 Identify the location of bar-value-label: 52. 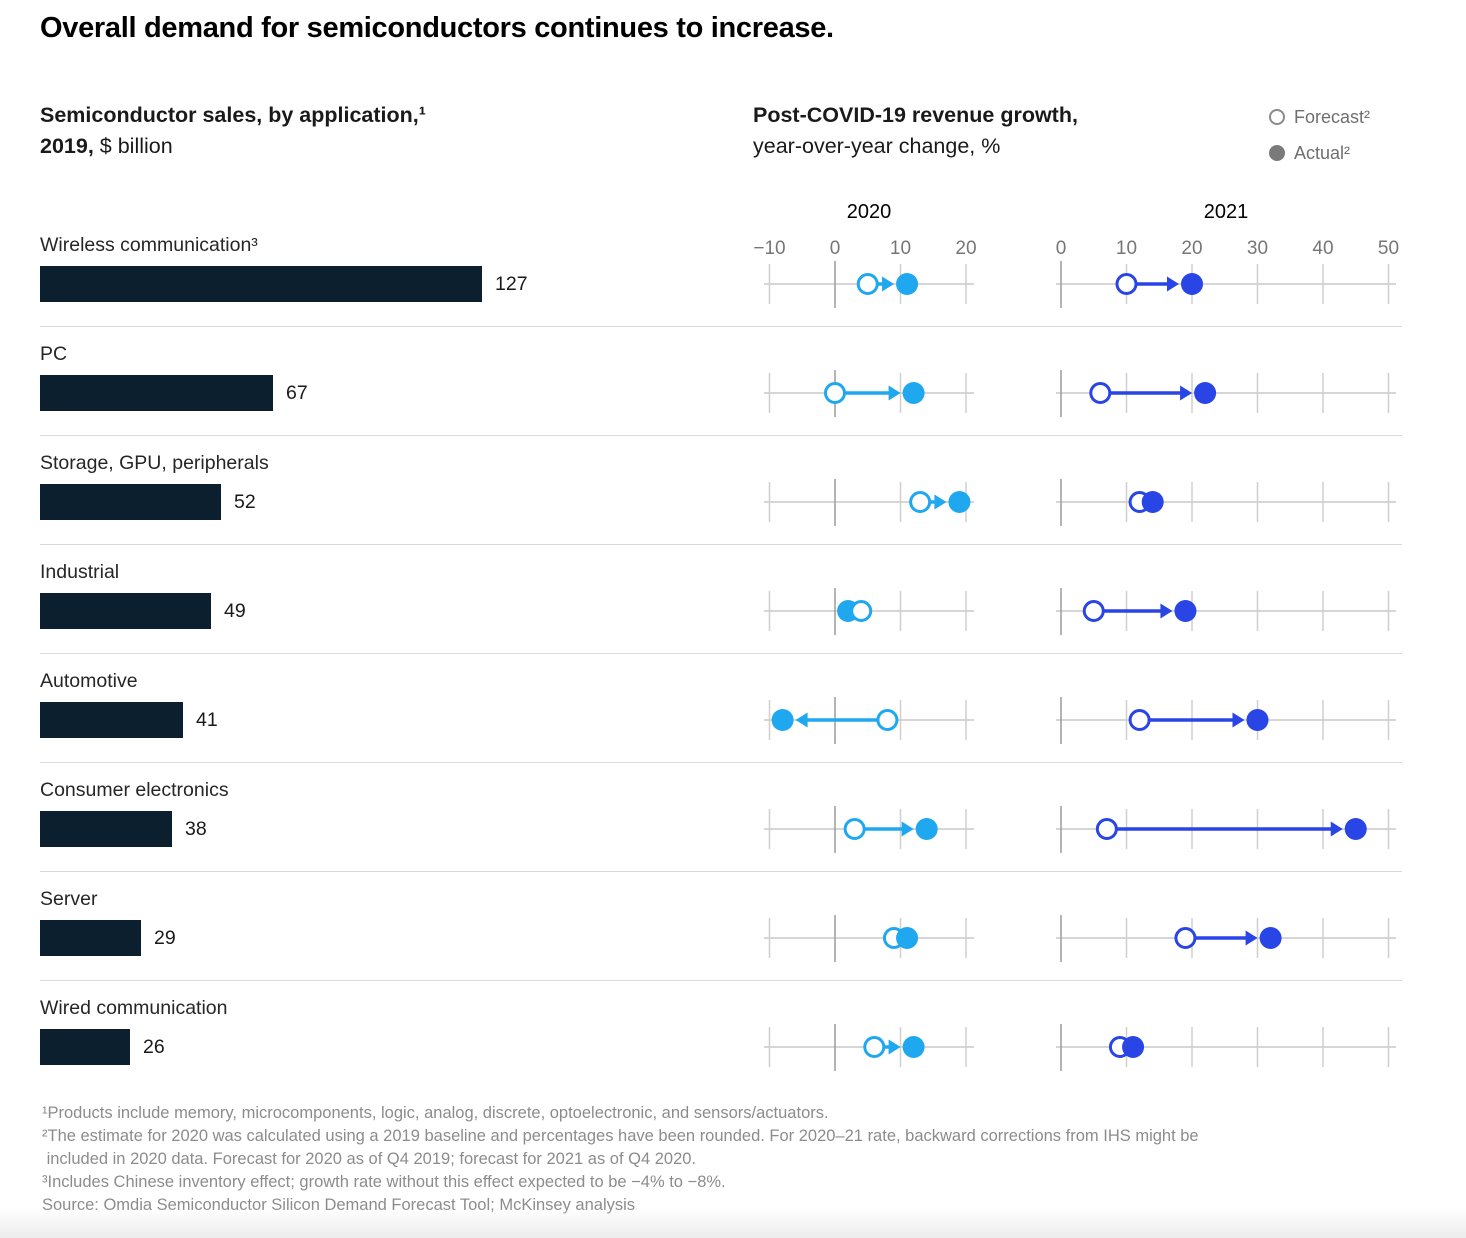
(245, 502).